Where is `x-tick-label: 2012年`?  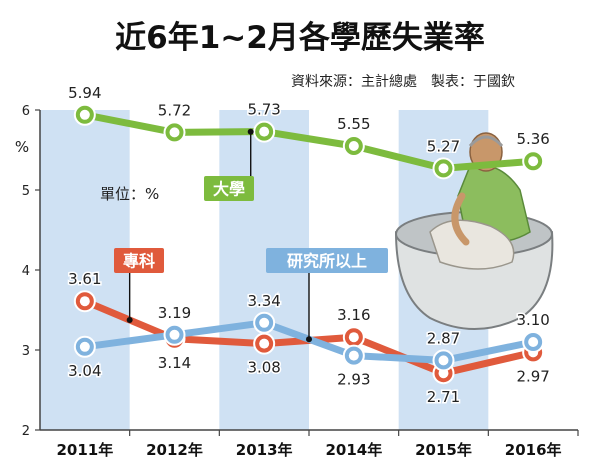 x-tick-label: 2012年 is located at coordinates (174, 450).